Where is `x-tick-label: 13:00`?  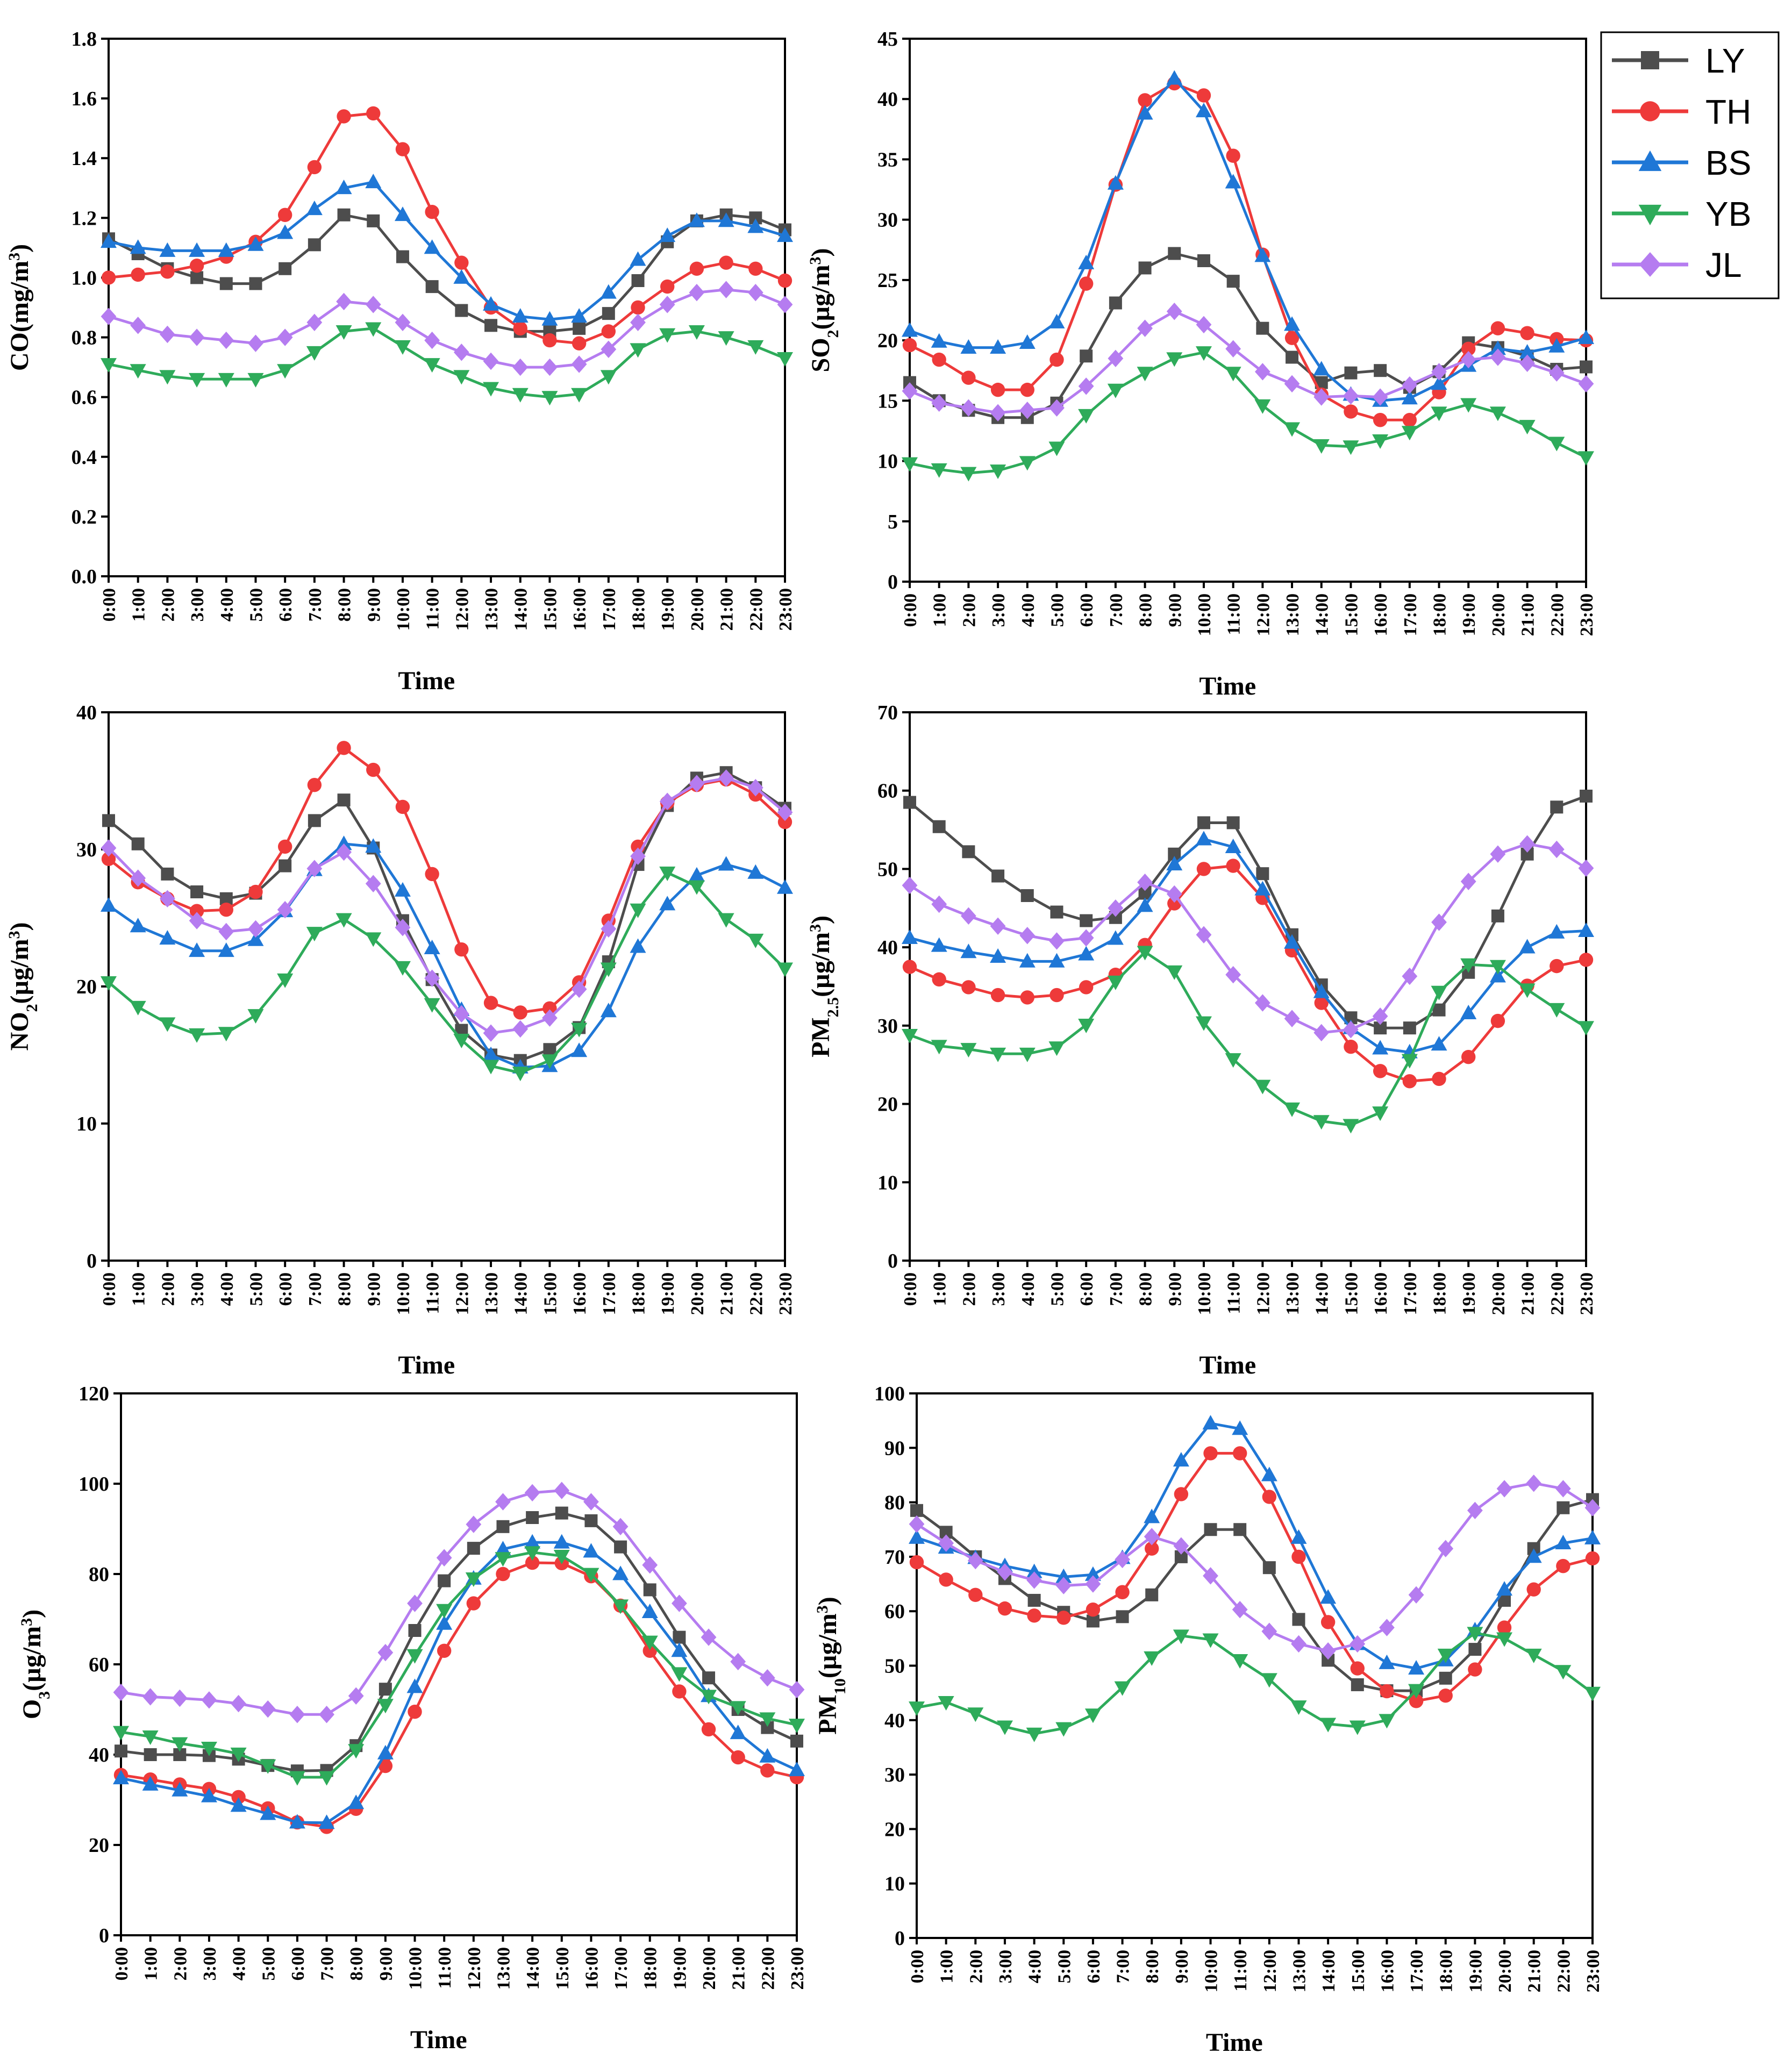
x-tick-label: 13:00 is located at coordinates (1293, 1293).